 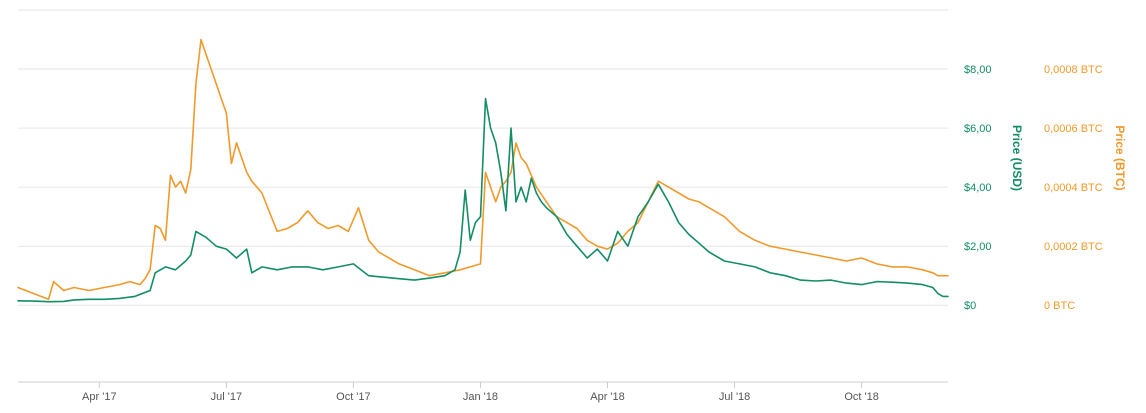 What do you see at coordinates (226, 397) in the screenshot?
I see `x-tick-label: Jul '17` at bounding box center [226, 397].